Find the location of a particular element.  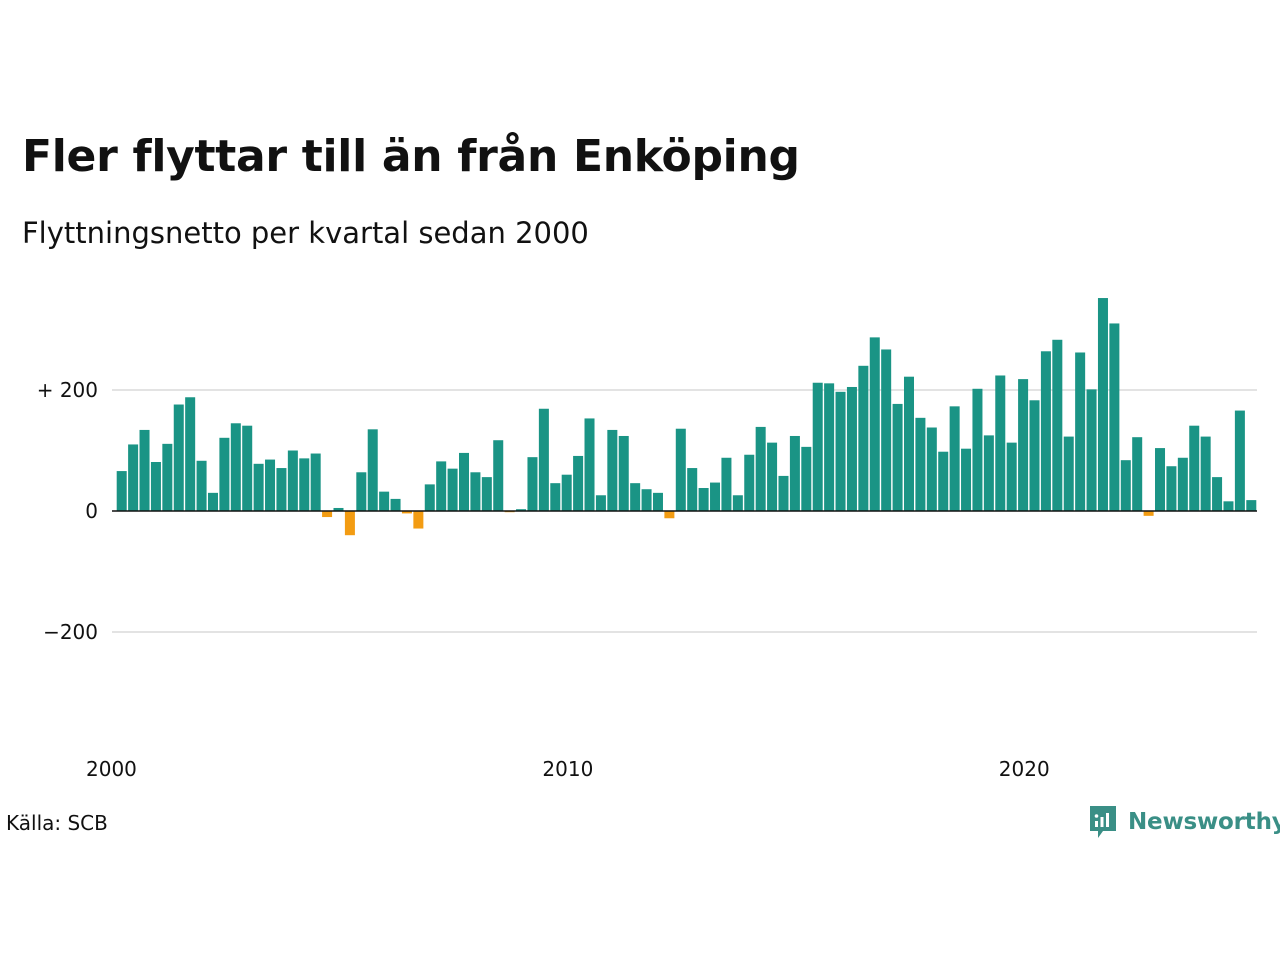

bar: 2016 Q4: 267 is located at coordinates (886, 430).